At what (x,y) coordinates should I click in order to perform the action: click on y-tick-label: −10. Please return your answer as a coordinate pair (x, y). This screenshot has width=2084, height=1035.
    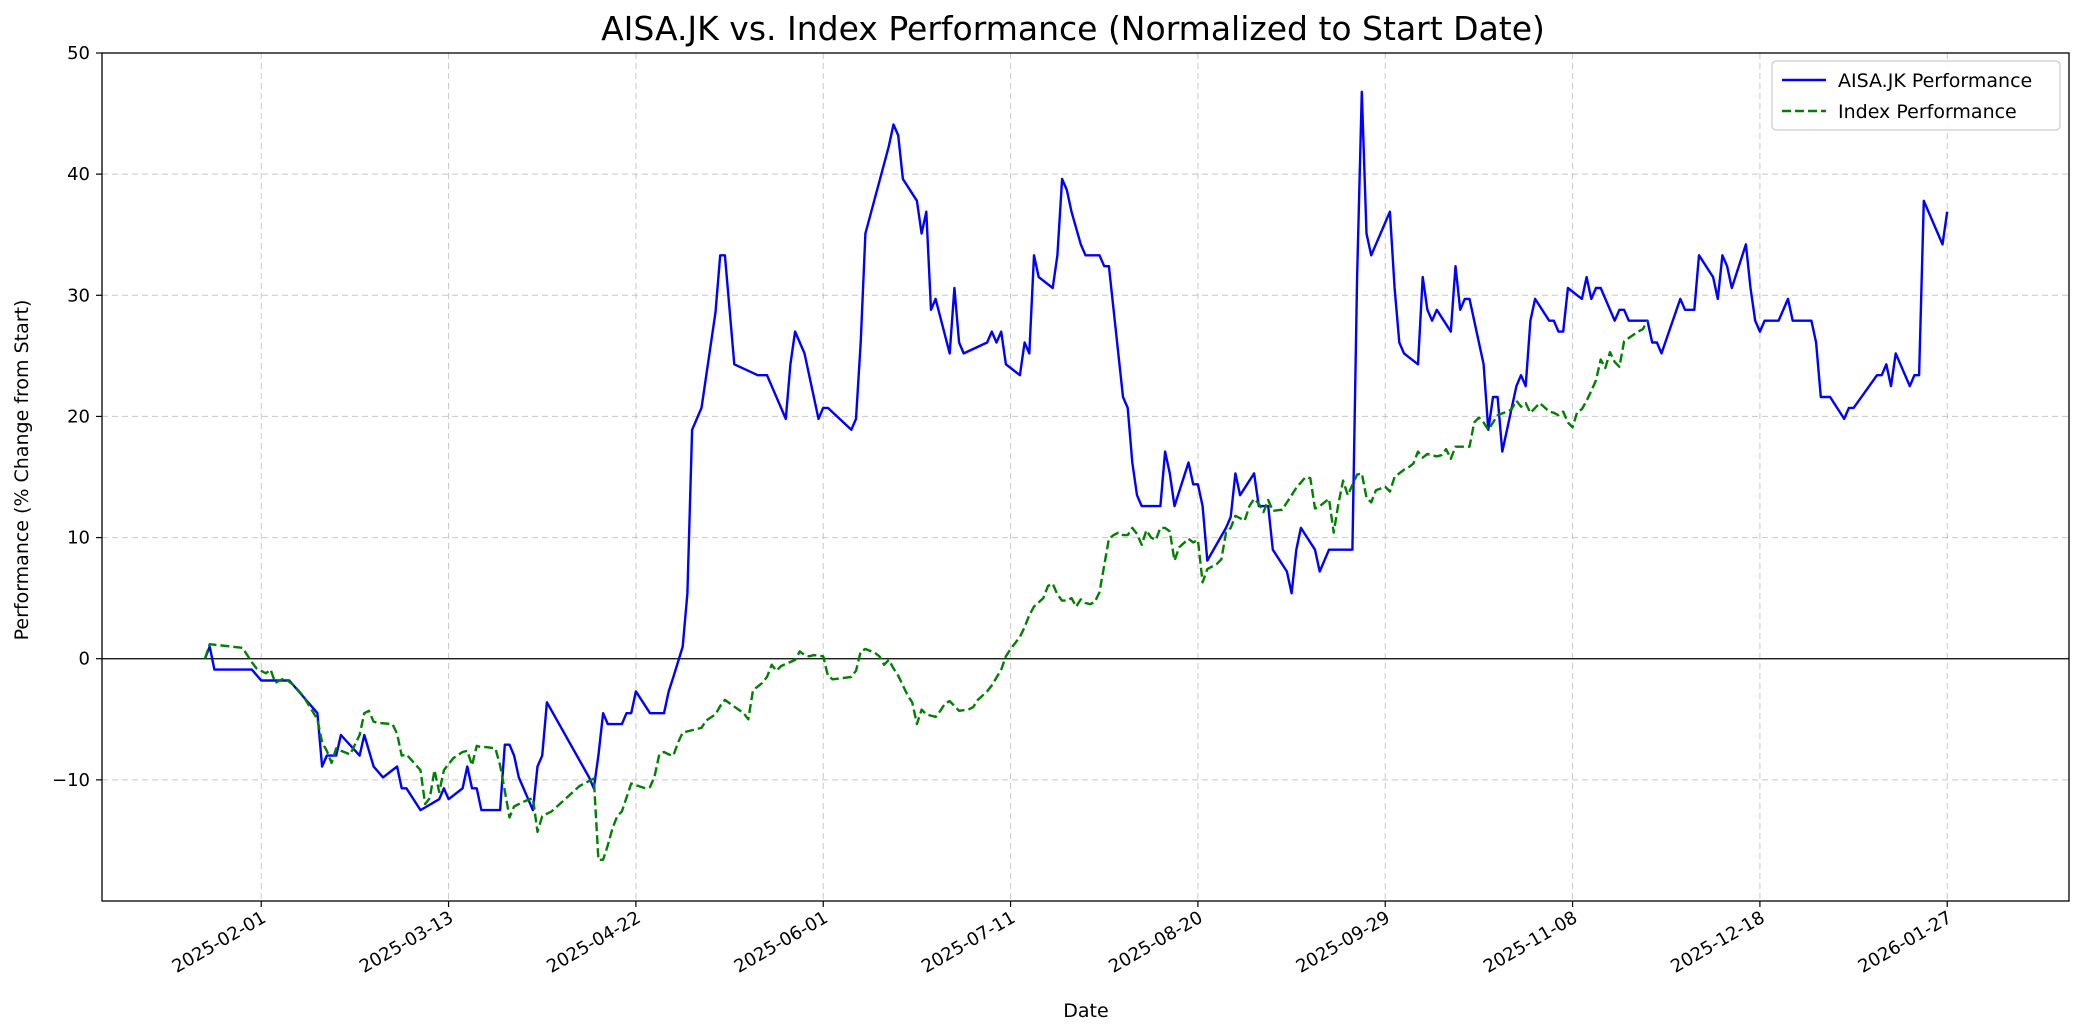
    Looking at the image, I should click on (71, 780).